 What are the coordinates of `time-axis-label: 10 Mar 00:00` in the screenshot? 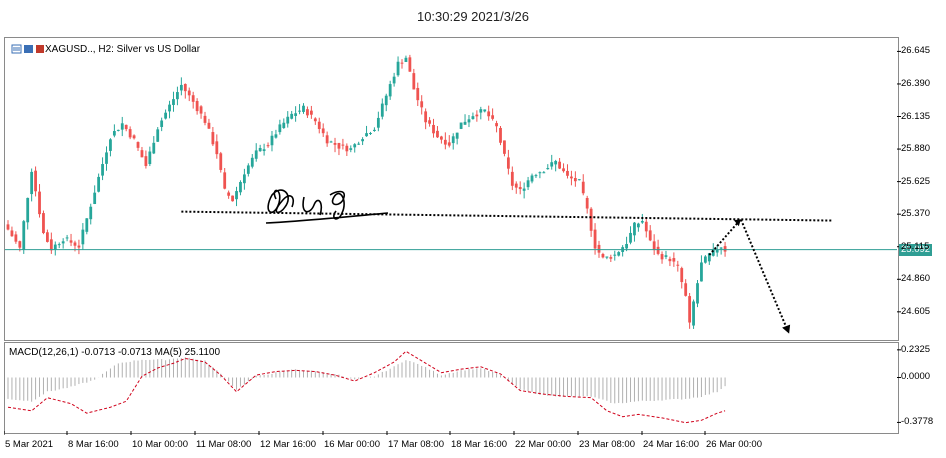 It's located at (160, 444).